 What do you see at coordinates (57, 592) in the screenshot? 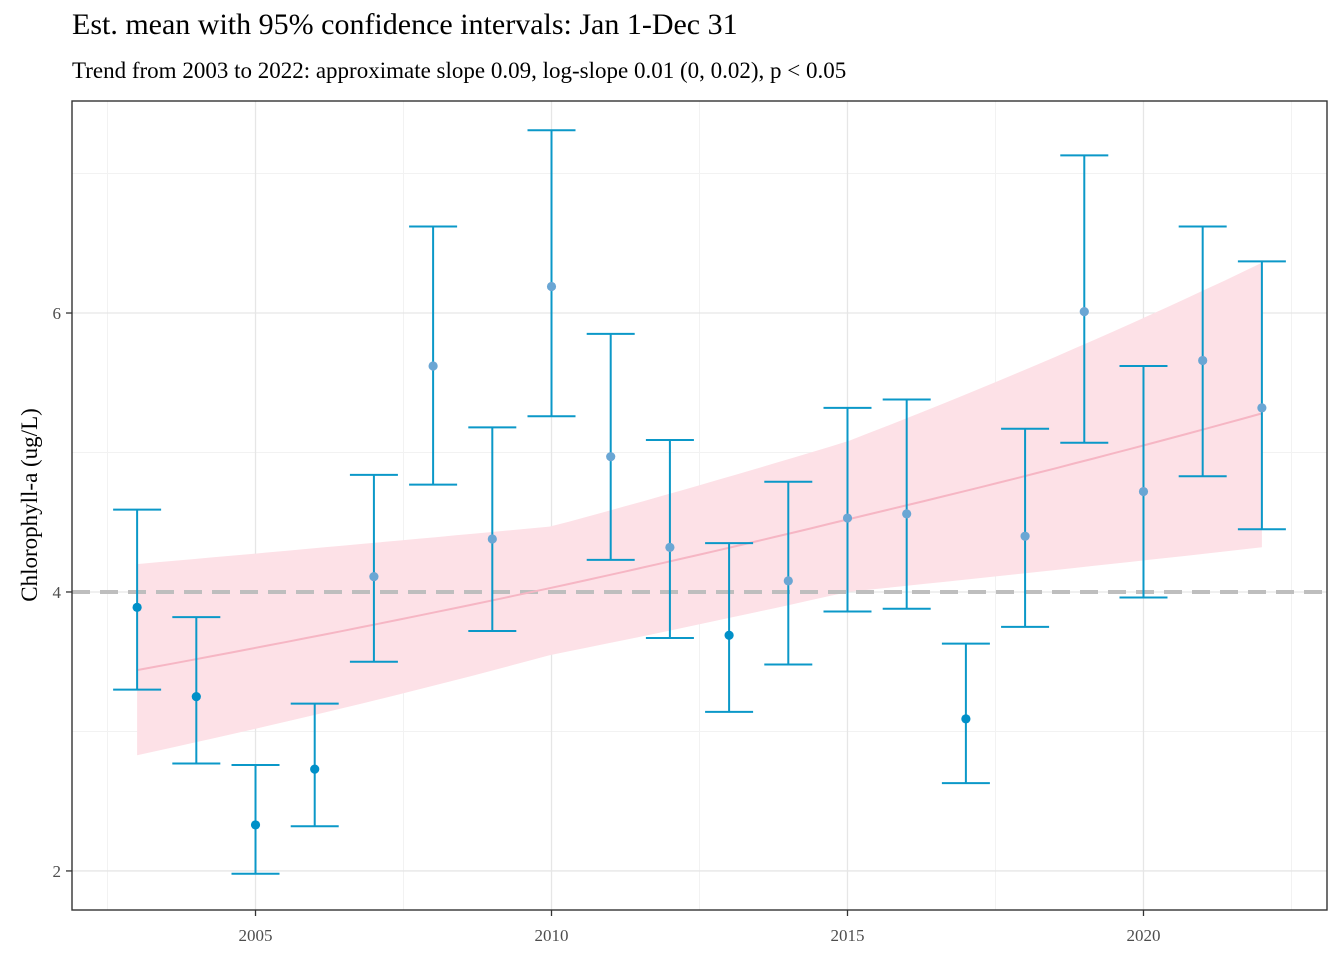
I see `y-tick-label: 4` at bounding box center [57, 592].